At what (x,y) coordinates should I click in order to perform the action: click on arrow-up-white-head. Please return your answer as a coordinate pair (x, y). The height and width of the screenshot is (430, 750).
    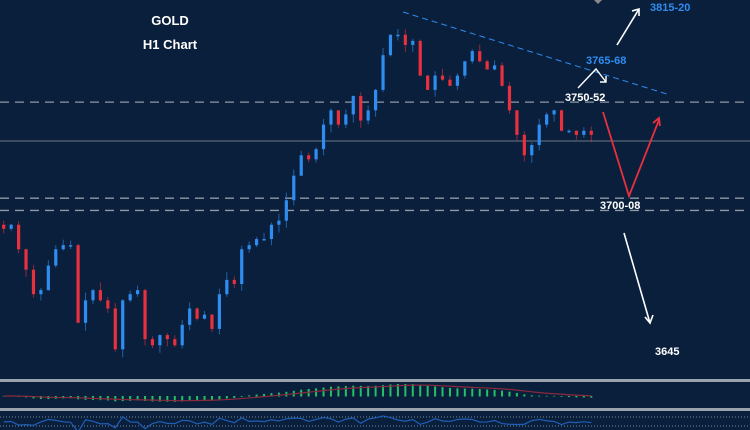
    Looking at the image, I should click on (635, 11).